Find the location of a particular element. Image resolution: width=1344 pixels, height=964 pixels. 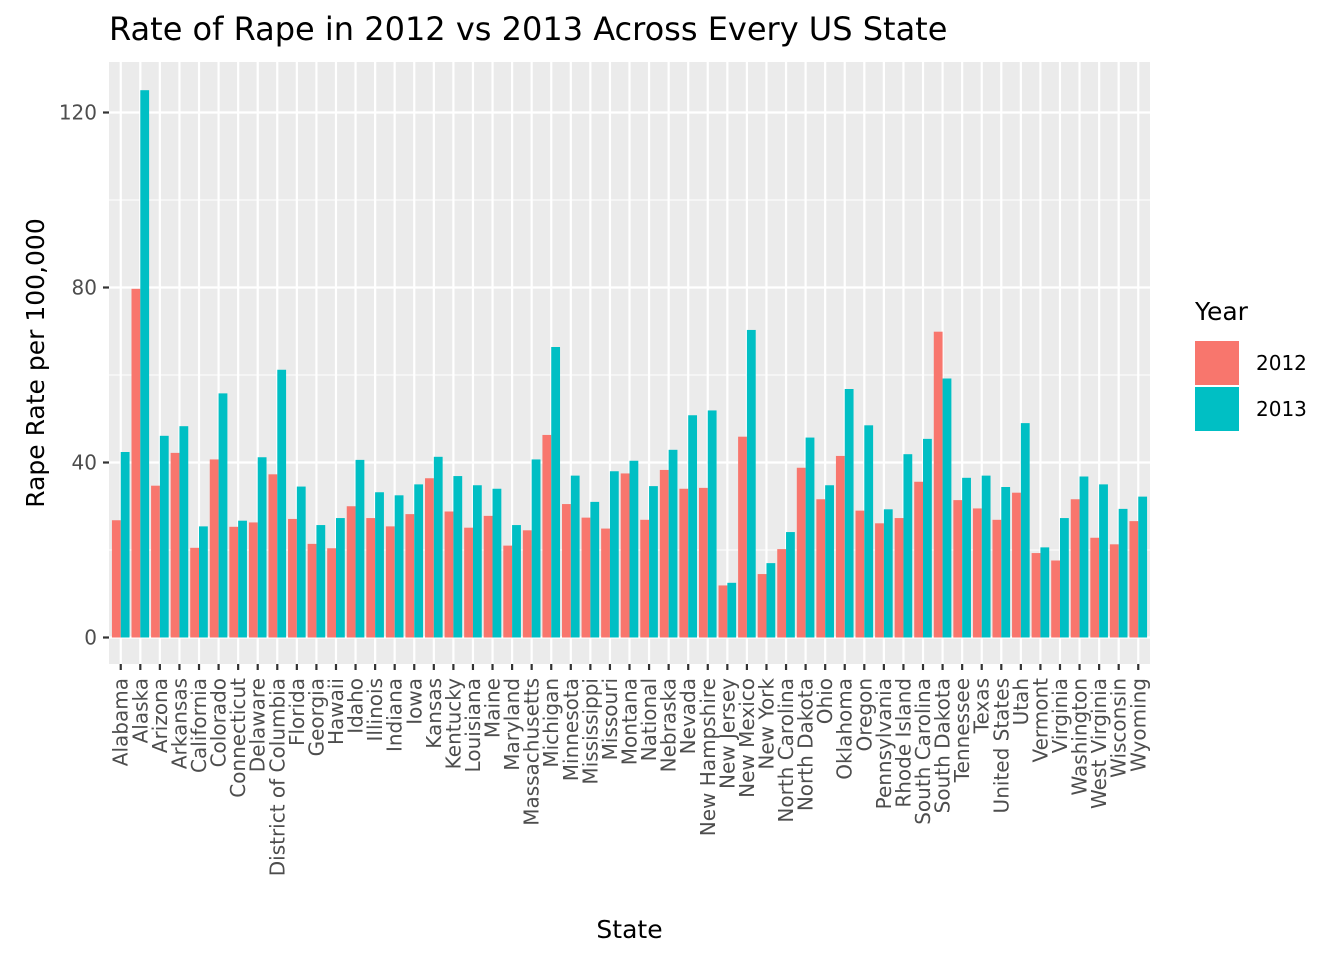

bar-2013-wyoming is located at coordinates (1143, 567).